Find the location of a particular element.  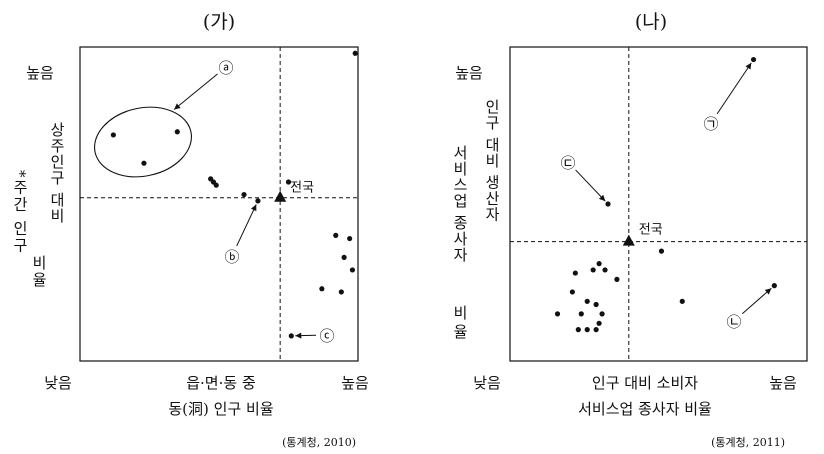

x-axis-label-line2: 서비스업 종사자 비율 is located at coordinates (645, 409).